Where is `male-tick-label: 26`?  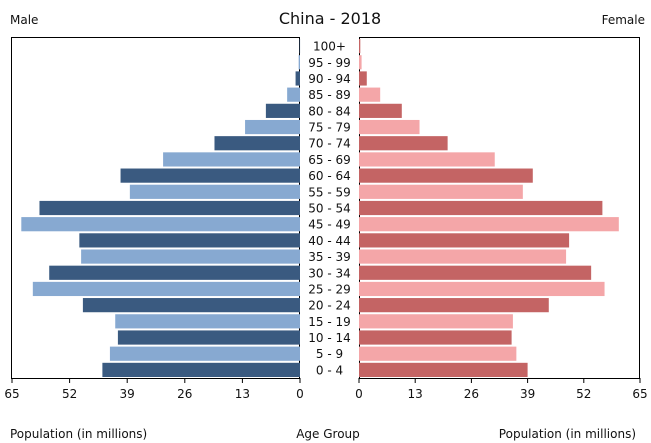
male-tick-label: 26 is located at coordinates (184, 394).